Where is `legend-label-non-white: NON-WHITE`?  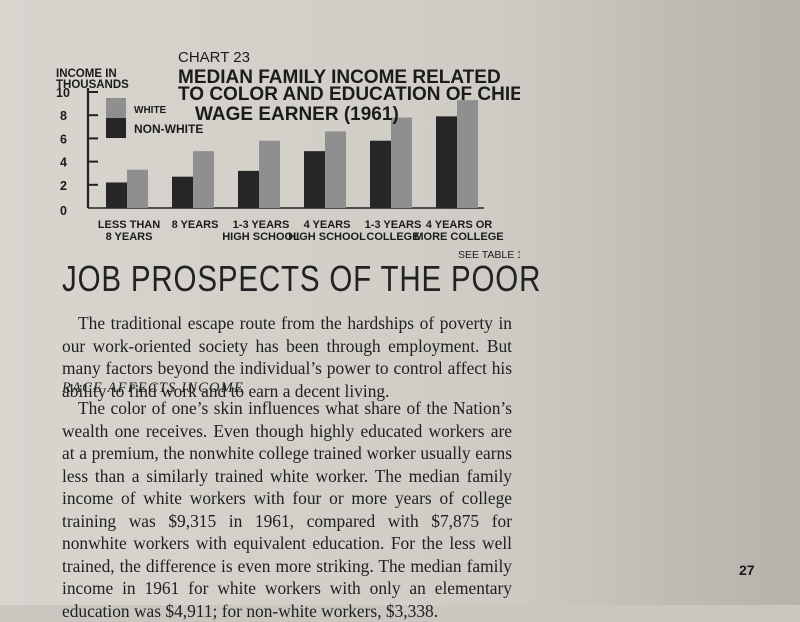 legend-label-non-white: NON-WHITE is located at coordinates (168, 129).